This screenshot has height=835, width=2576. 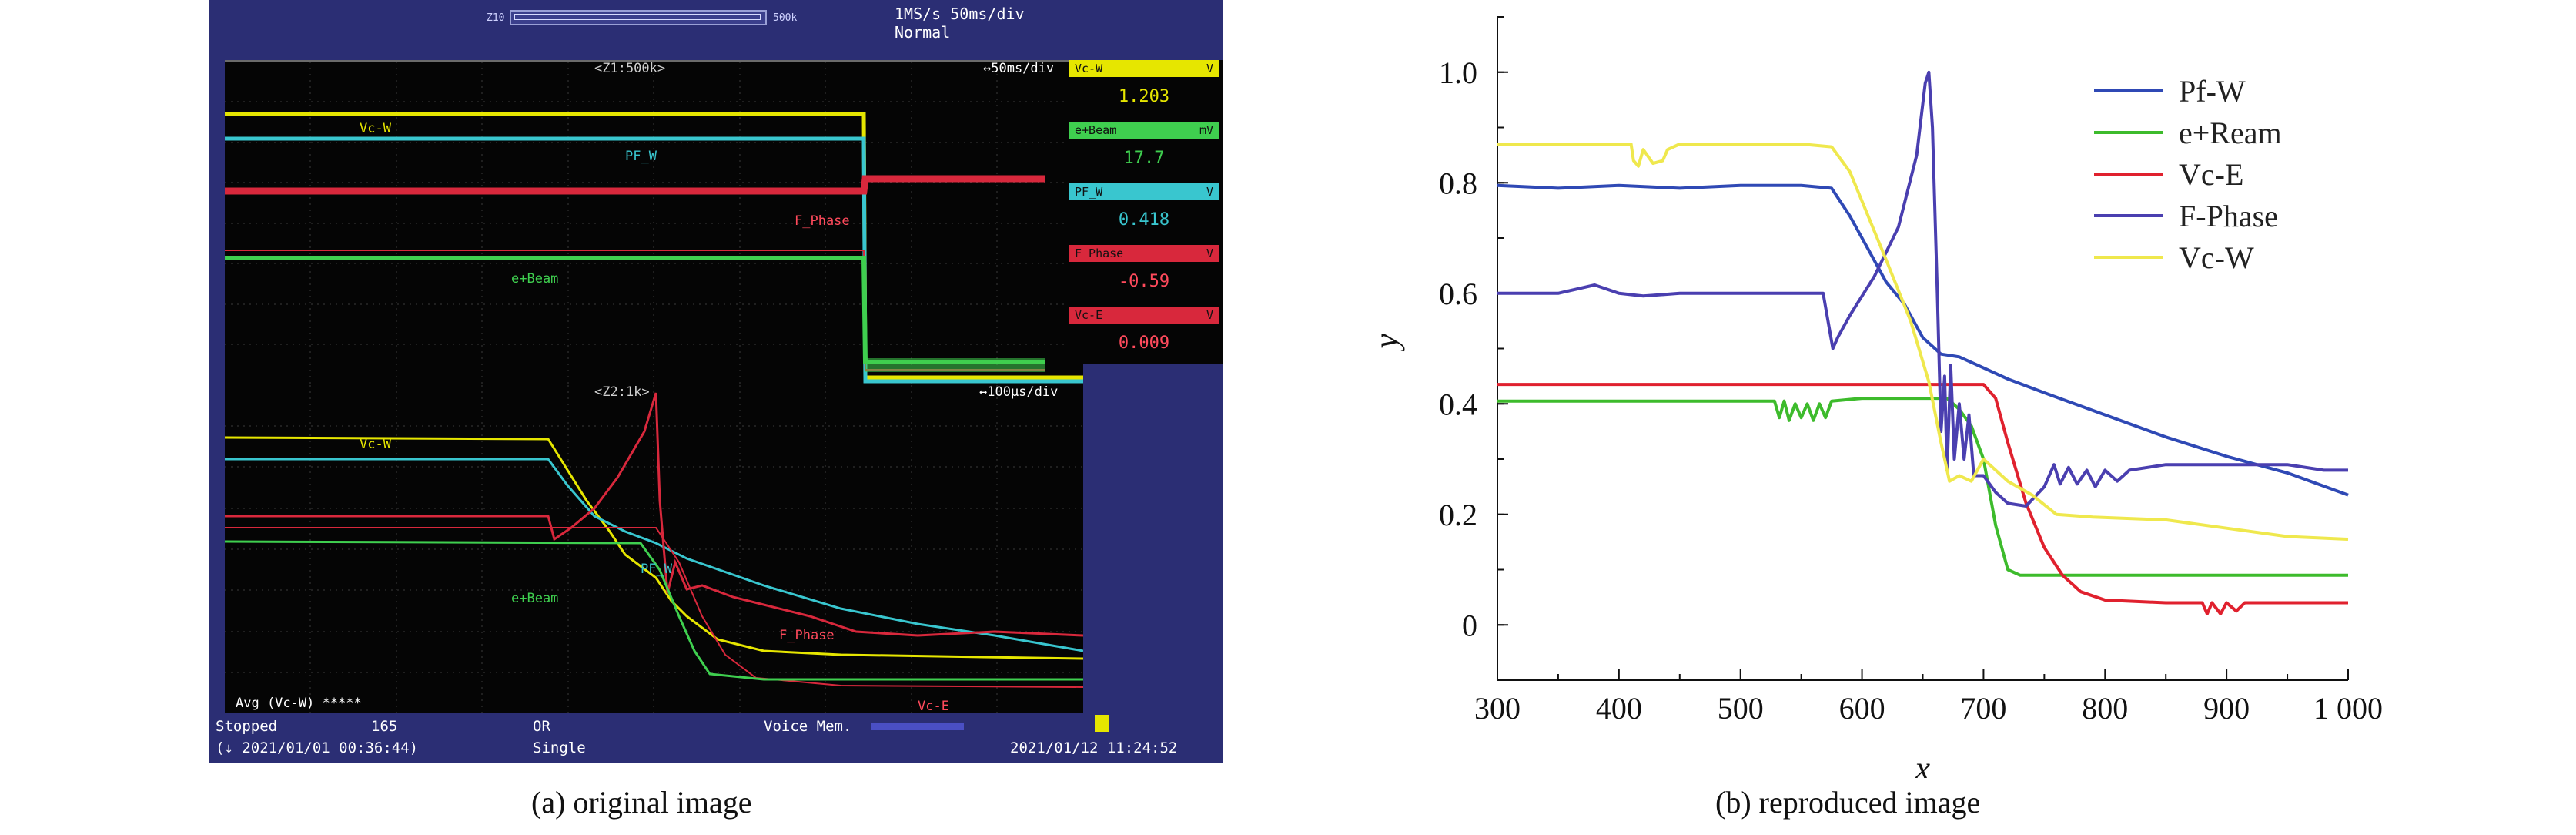 I want to click on readout-name: F_Phase, so click(x=1100, y=253).